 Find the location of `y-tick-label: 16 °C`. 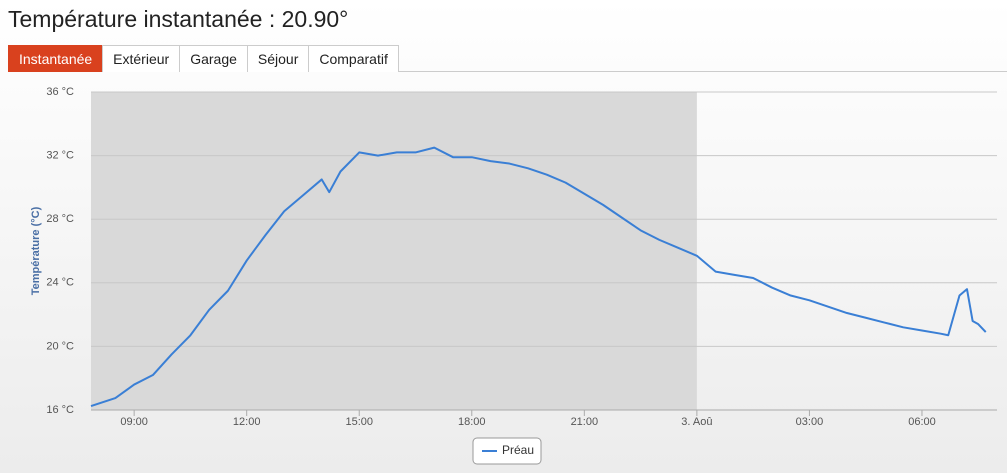

y-tick-label: 16 °C is located at coordinates (60, 410).